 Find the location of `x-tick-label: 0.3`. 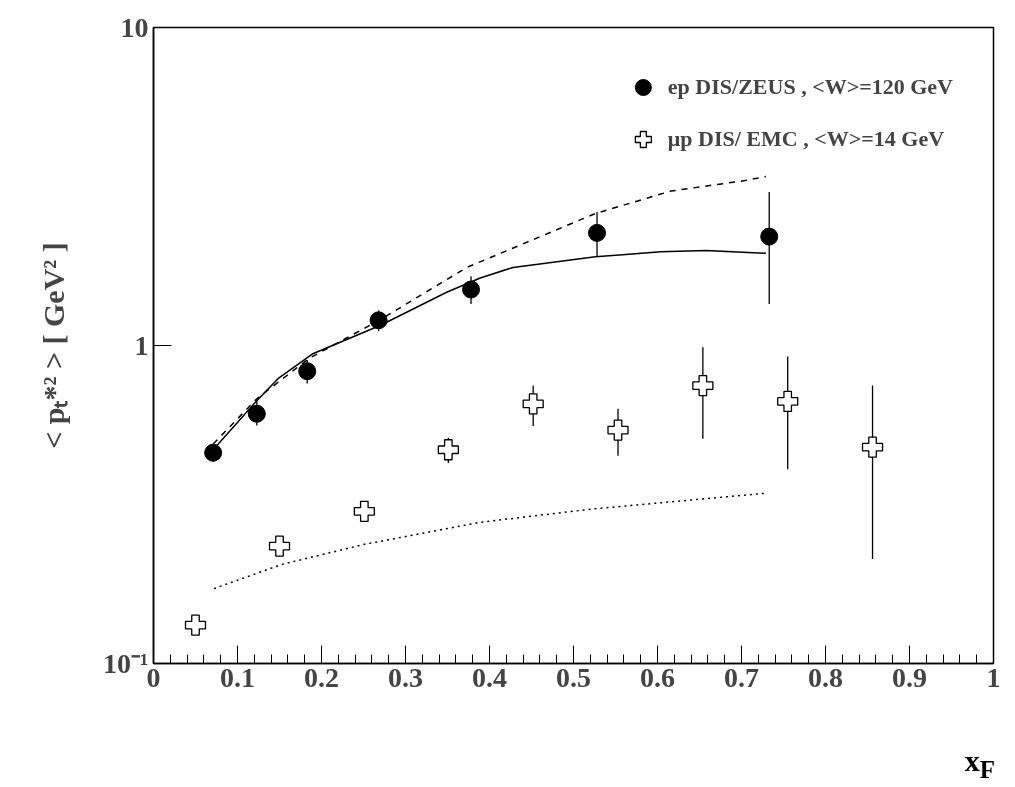

x-tick-label: 0.3 is located at coordinates (405, 677).